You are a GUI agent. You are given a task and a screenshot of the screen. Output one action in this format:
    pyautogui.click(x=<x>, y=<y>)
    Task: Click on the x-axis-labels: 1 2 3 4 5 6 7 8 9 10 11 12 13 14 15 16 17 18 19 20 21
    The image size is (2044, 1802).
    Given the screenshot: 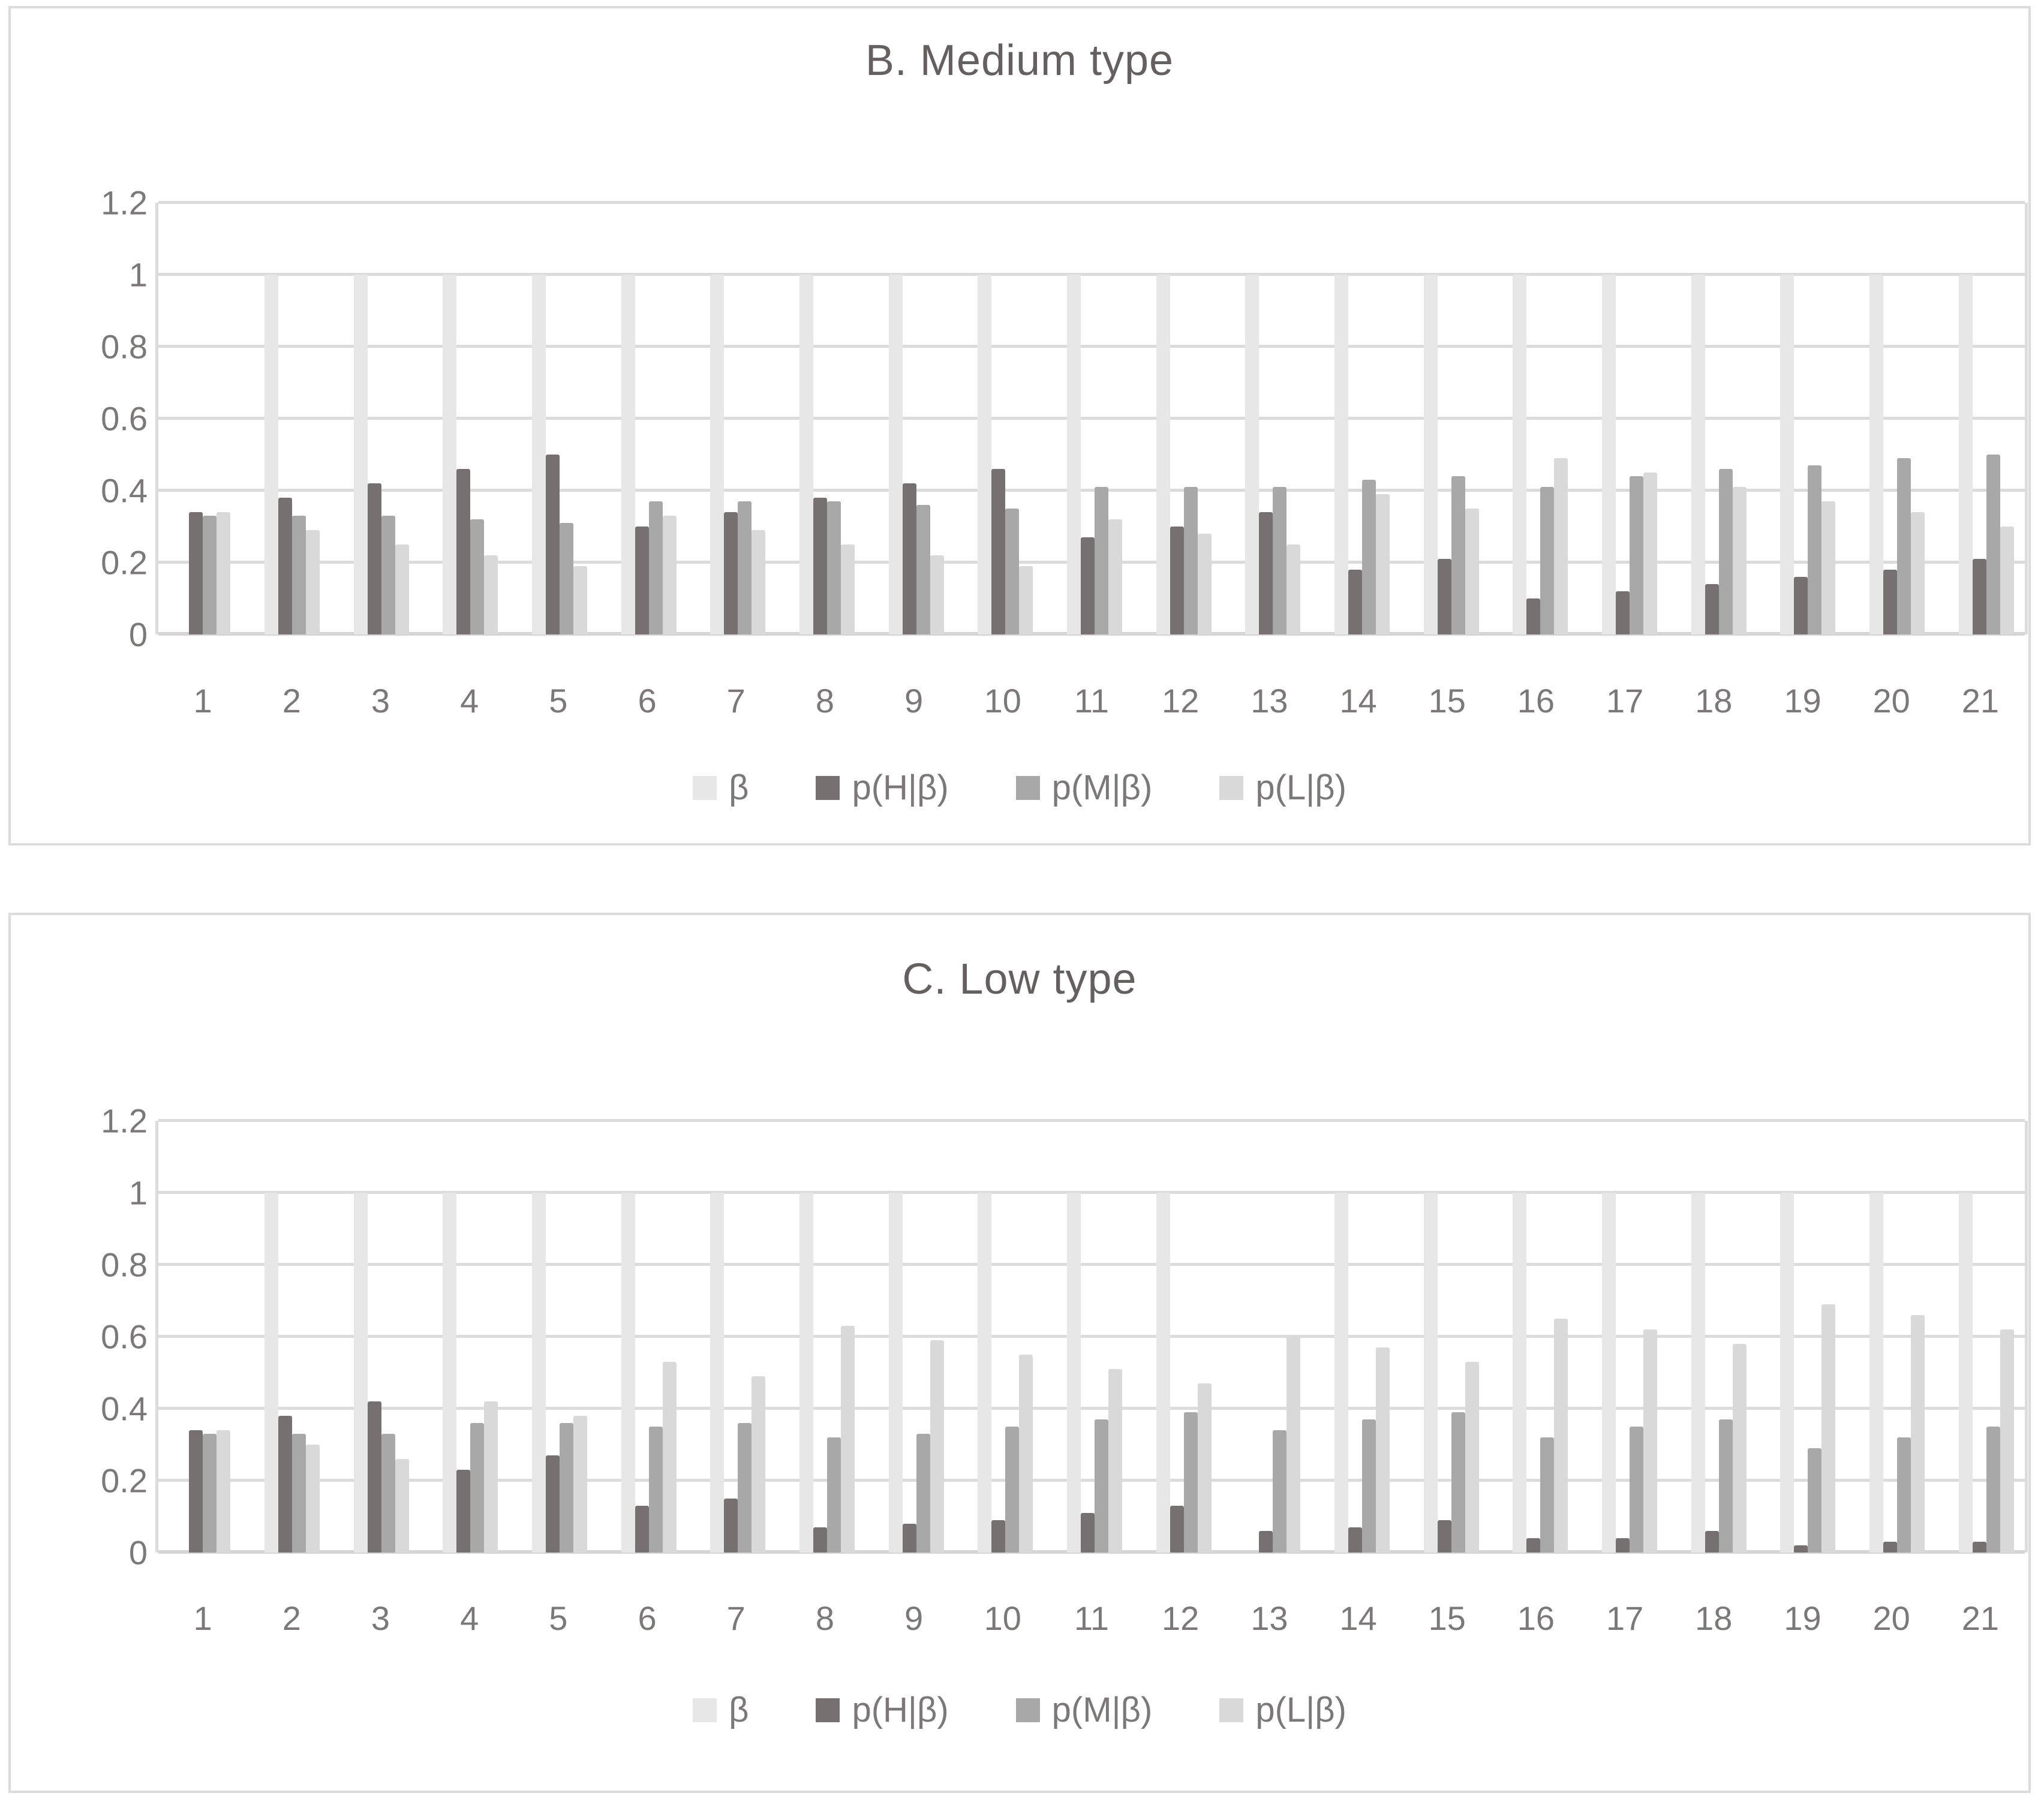 What is the action you would take?
    pyautogui.click(x=1091, y=1623)
    